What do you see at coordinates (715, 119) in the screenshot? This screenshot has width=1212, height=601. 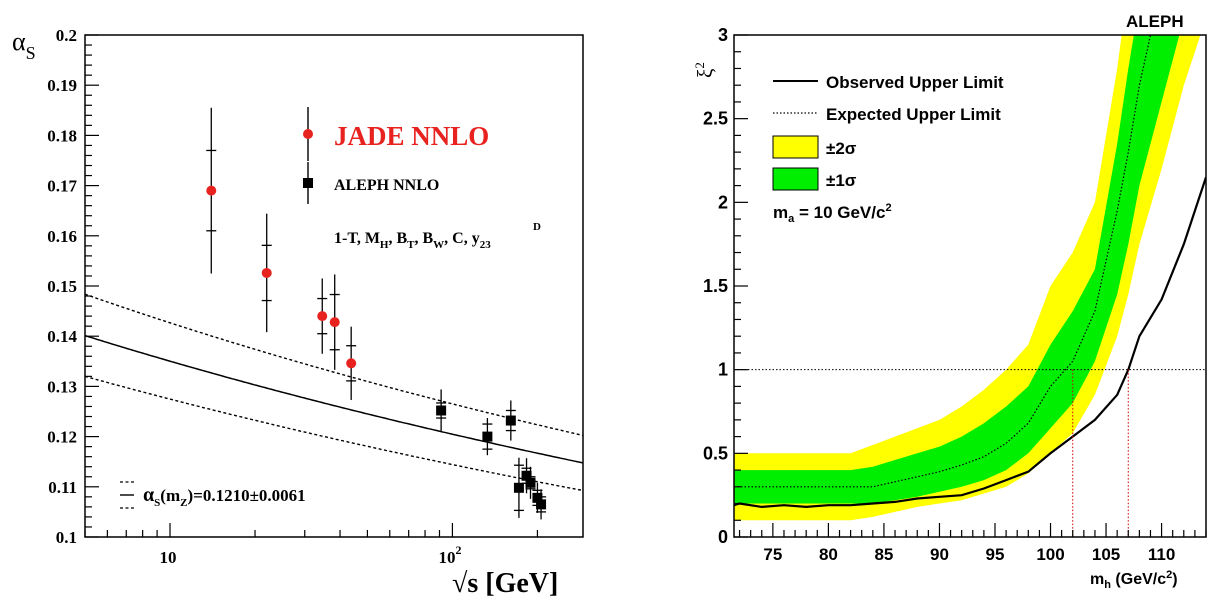 I see `right-y-tick-label: 2.5` at bounding box center [715, 119].